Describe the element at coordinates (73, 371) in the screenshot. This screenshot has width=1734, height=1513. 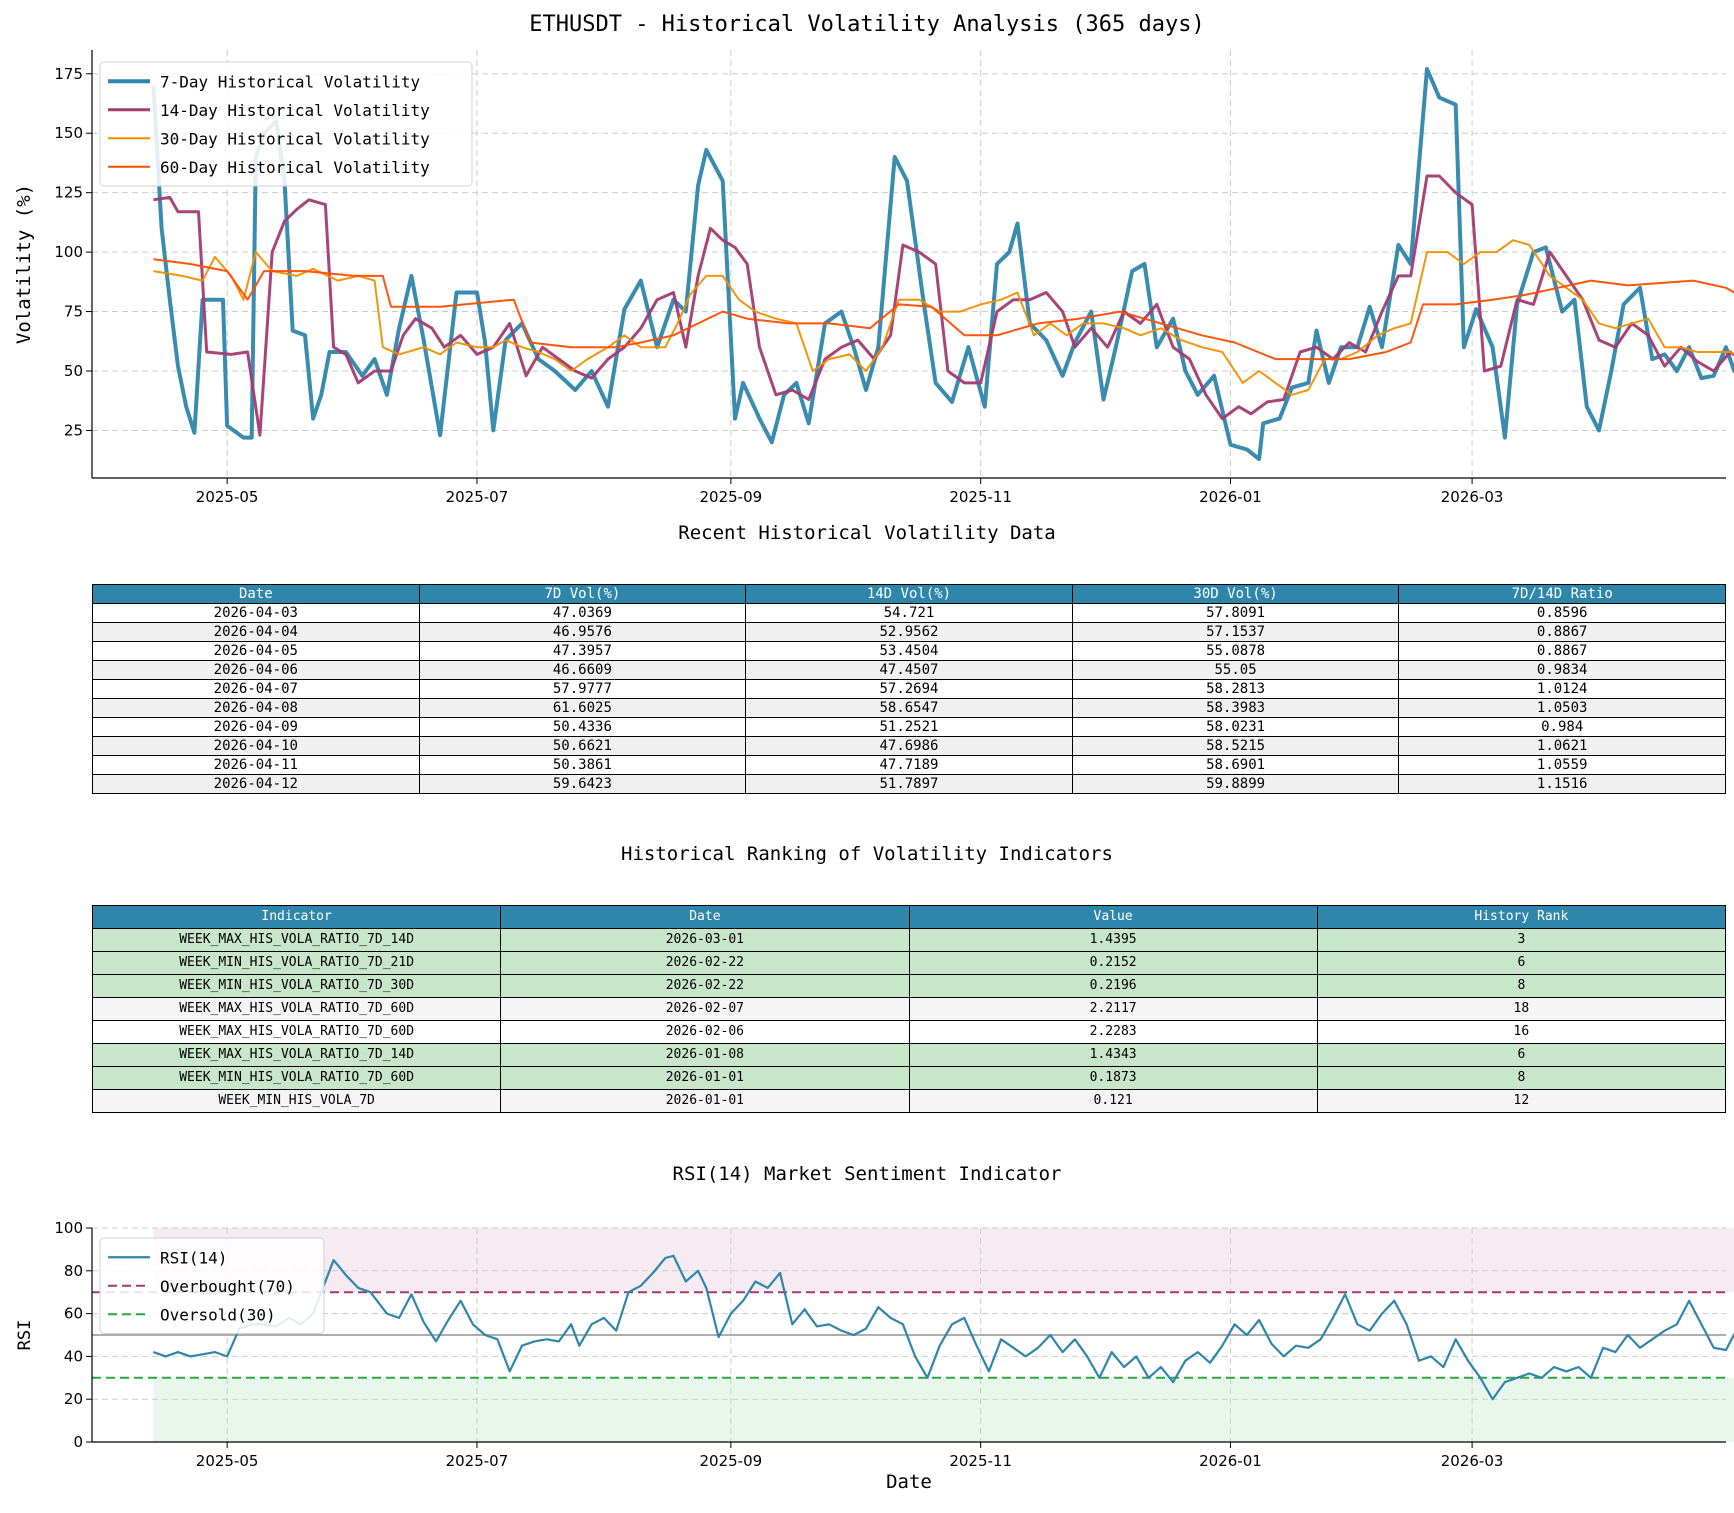
I see `y-tick-label: 50` at that location.